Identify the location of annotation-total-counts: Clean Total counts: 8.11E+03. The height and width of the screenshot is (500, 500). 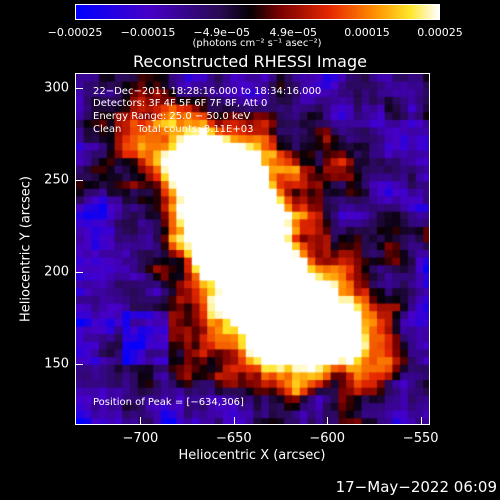
(173, 129).